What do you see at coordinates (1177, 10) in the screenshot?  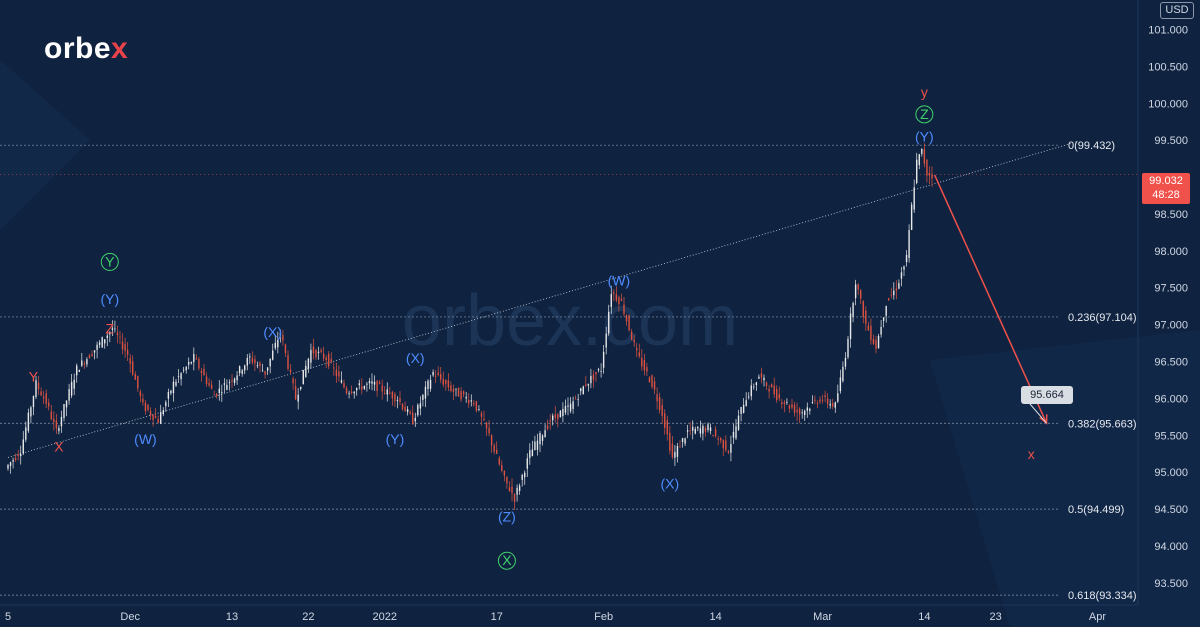 I see `currency-selector: USD` at bounding box center [1177, 10].